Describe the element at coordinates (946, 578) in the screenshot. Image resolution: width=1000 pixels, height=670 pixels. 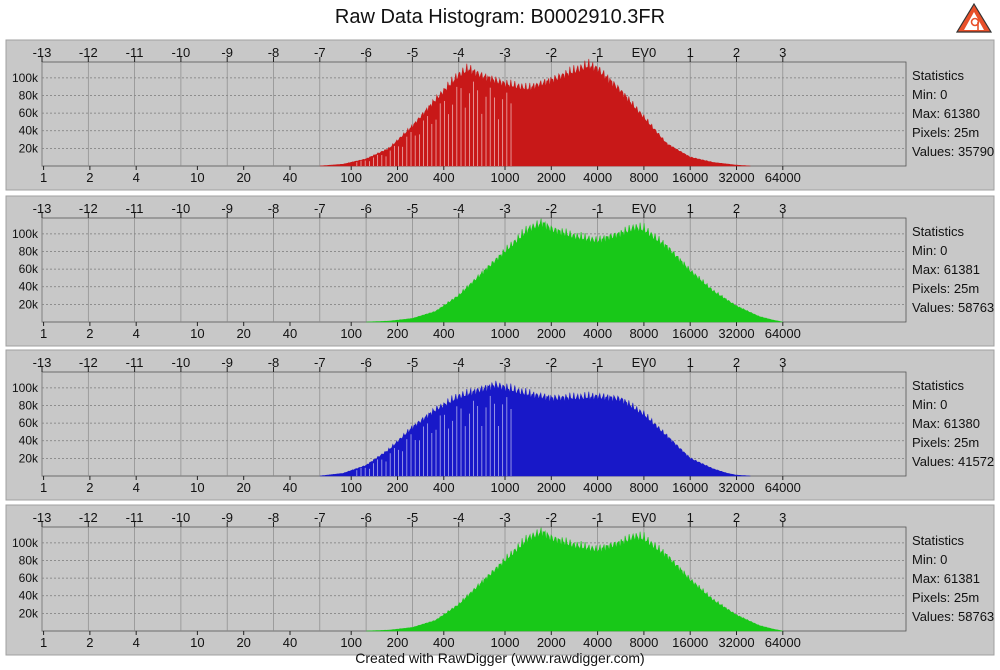
I see `stats-max: Max: 61381` at that location.